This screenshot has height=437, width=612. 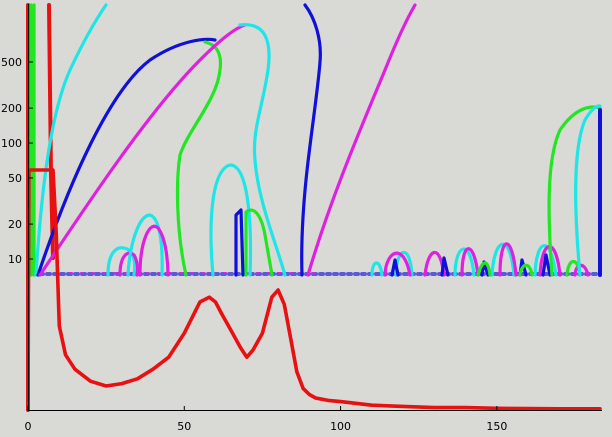 I want to click on y-tick-label: 20, so click(x=15, y=224).